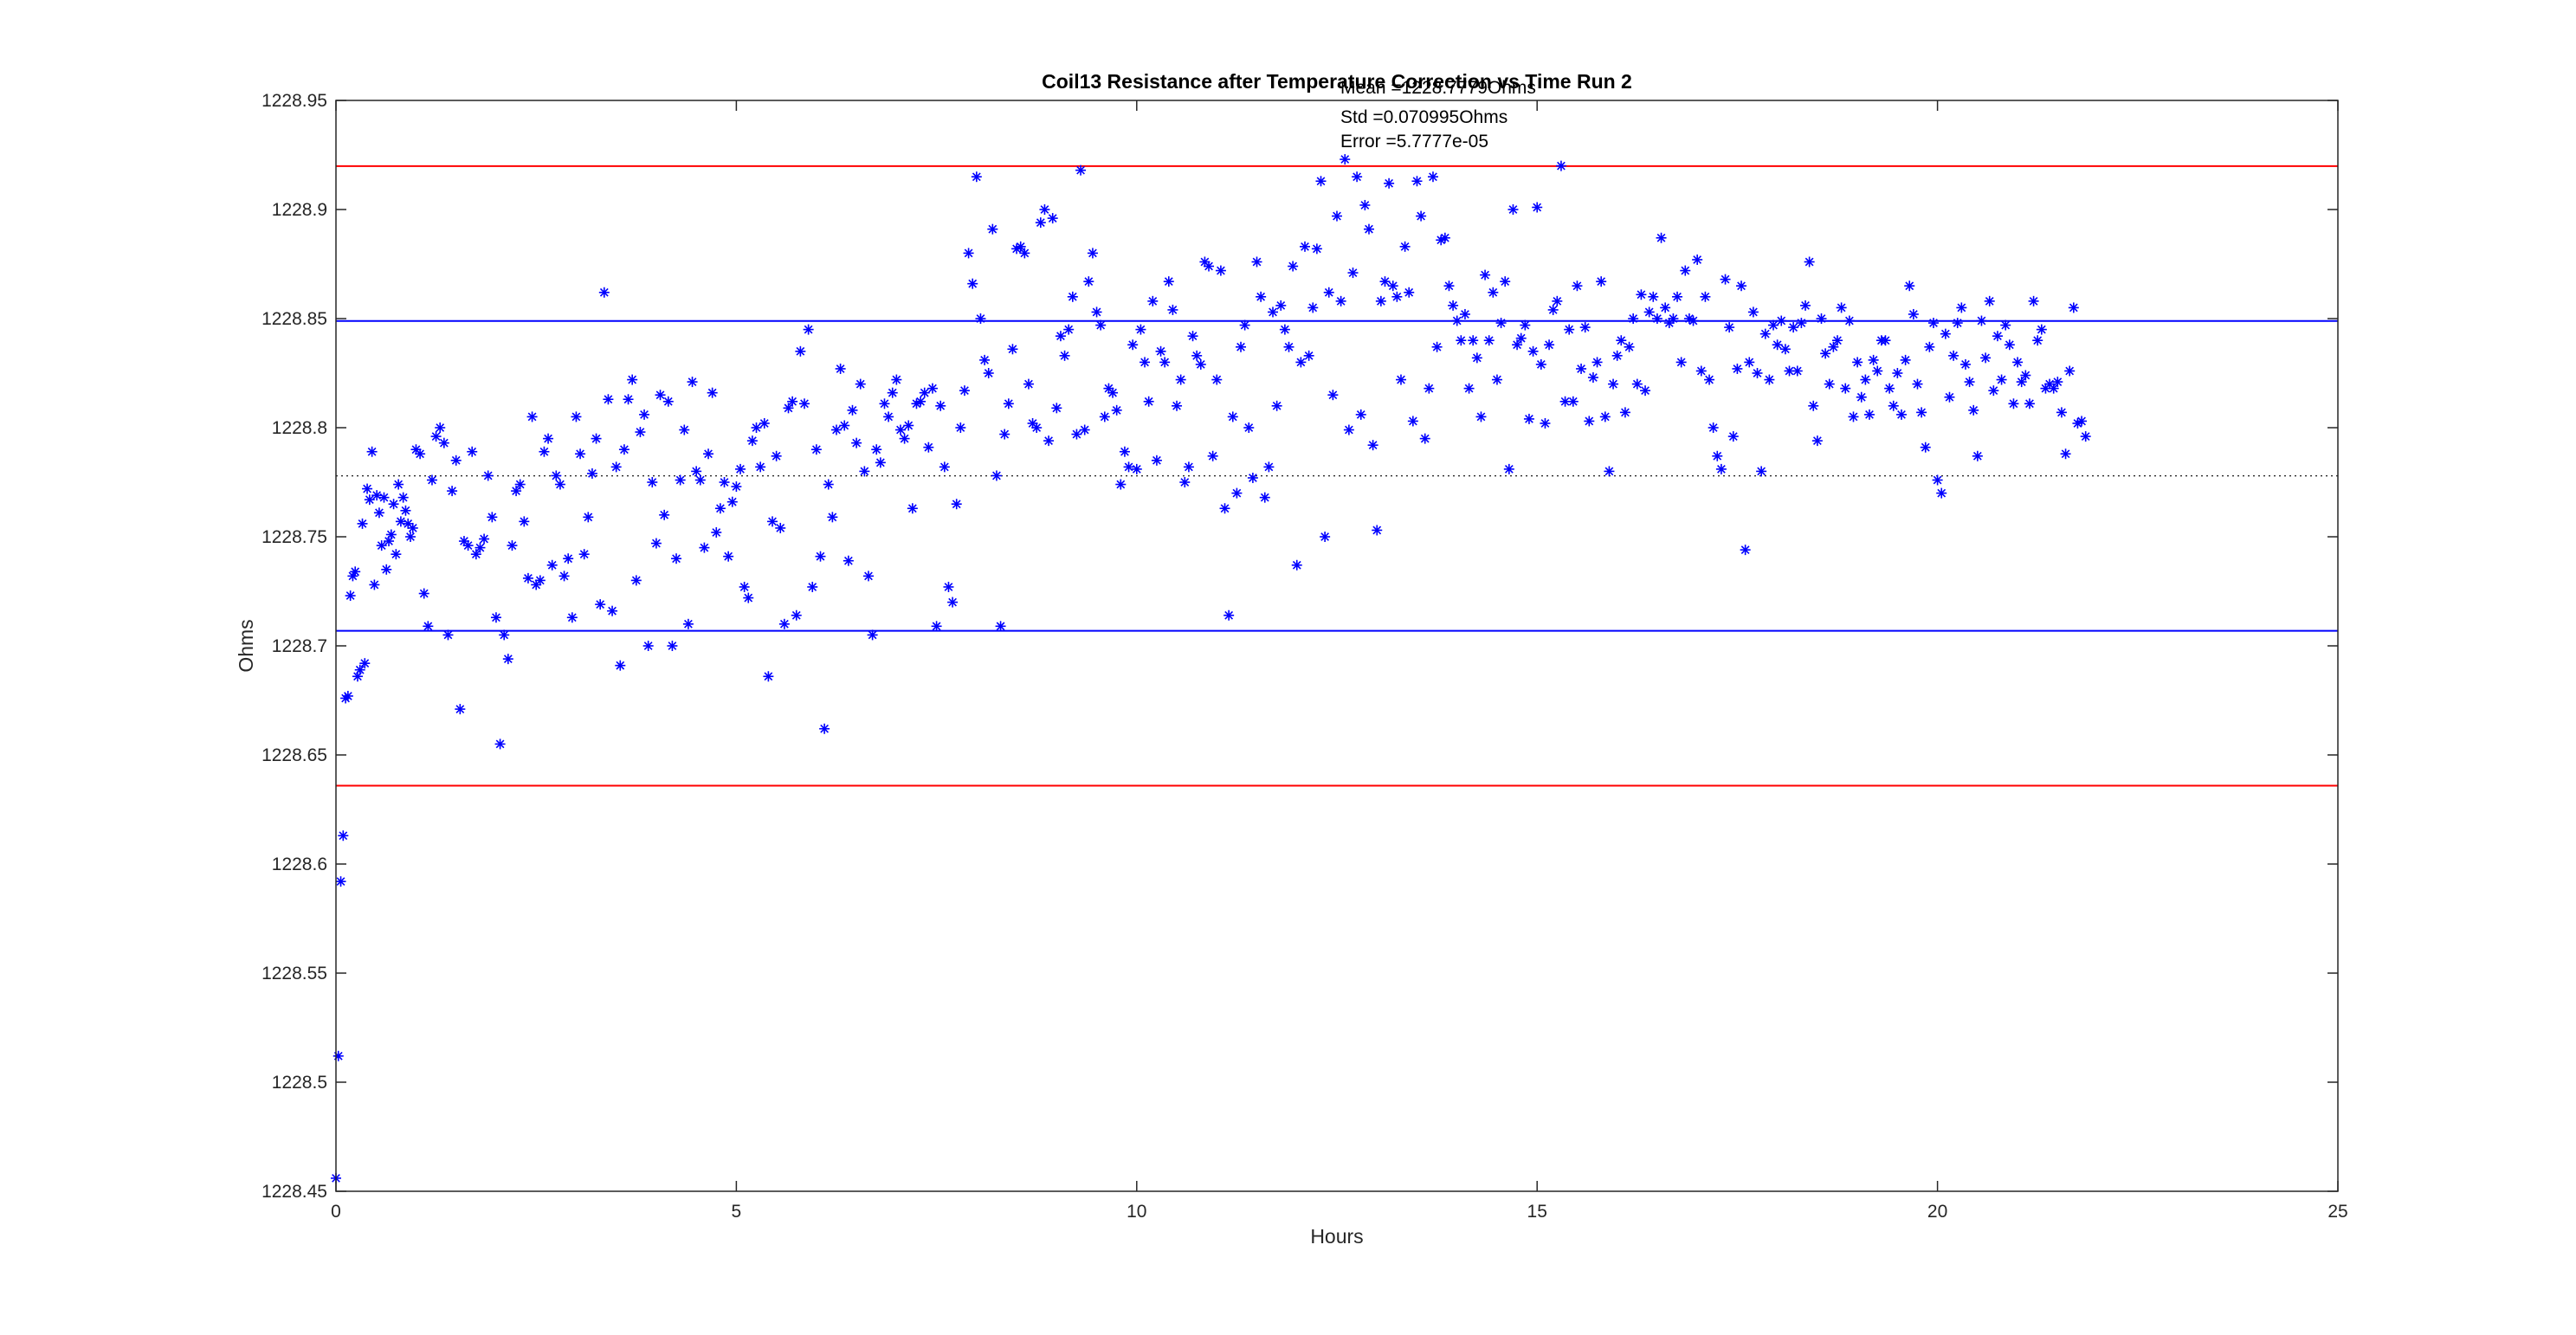 The width and height of the screenshot is (2576, 1335). I want to click on x-tick-label: 0, so click(336, 1212).